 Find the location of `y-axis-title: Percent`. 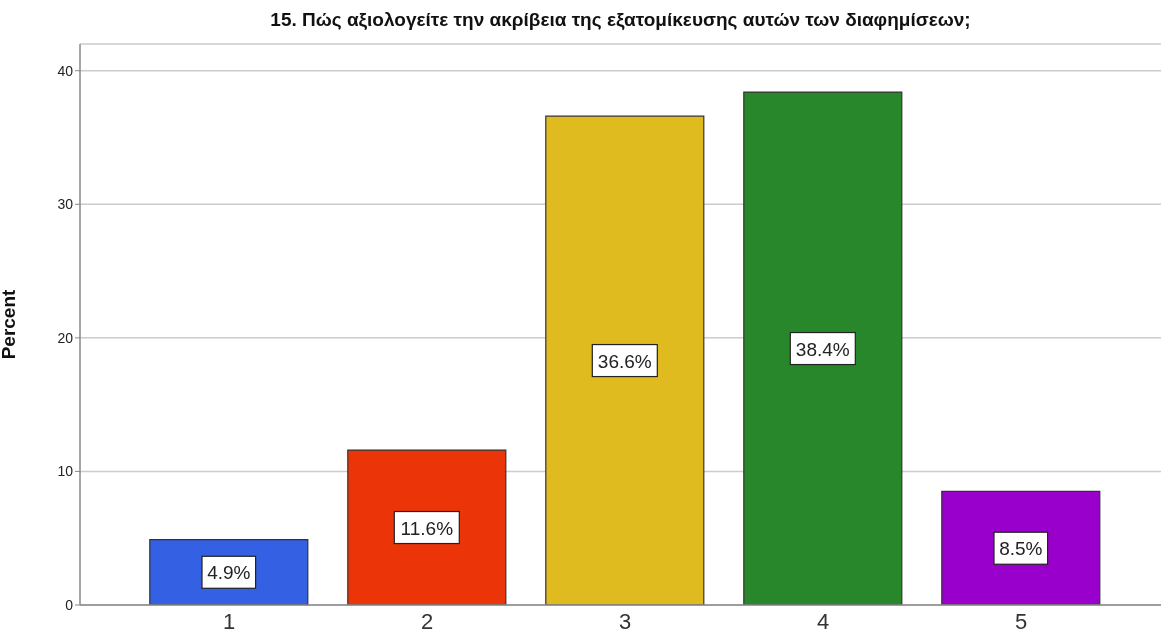

y-axis-title: Percent is located at coordinates (9, 324).